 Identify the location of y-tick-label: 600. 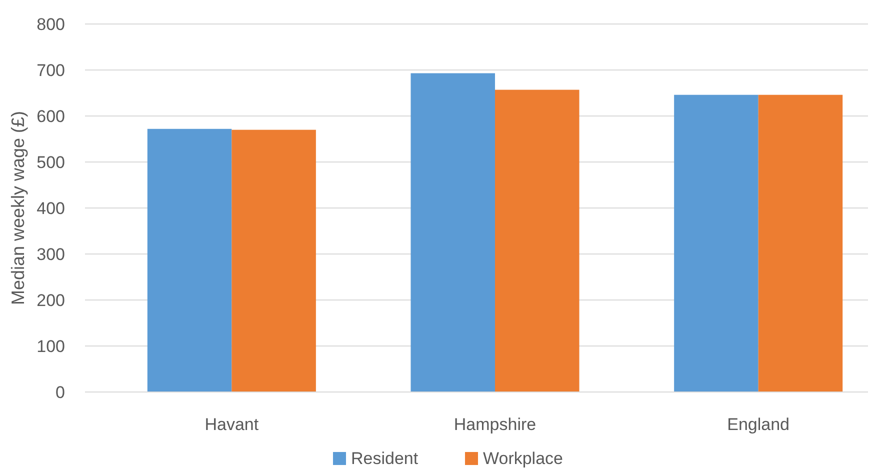
(50, 116).